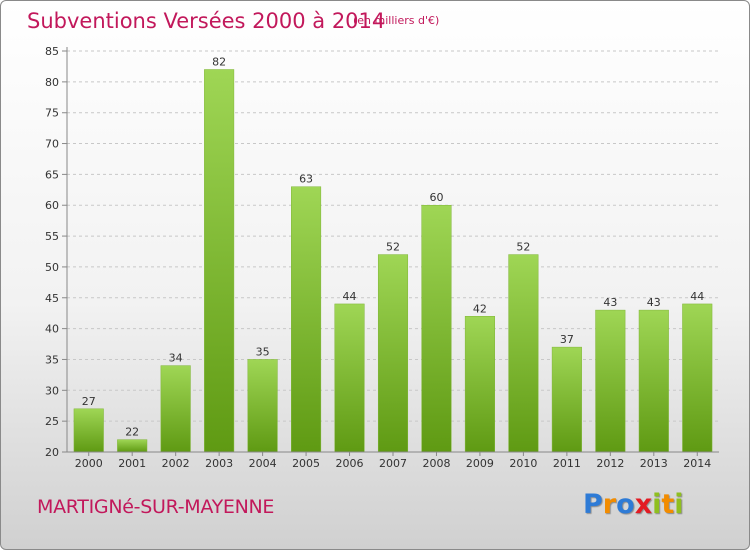  I want to click on logo-letter: r, so click(609, 504).